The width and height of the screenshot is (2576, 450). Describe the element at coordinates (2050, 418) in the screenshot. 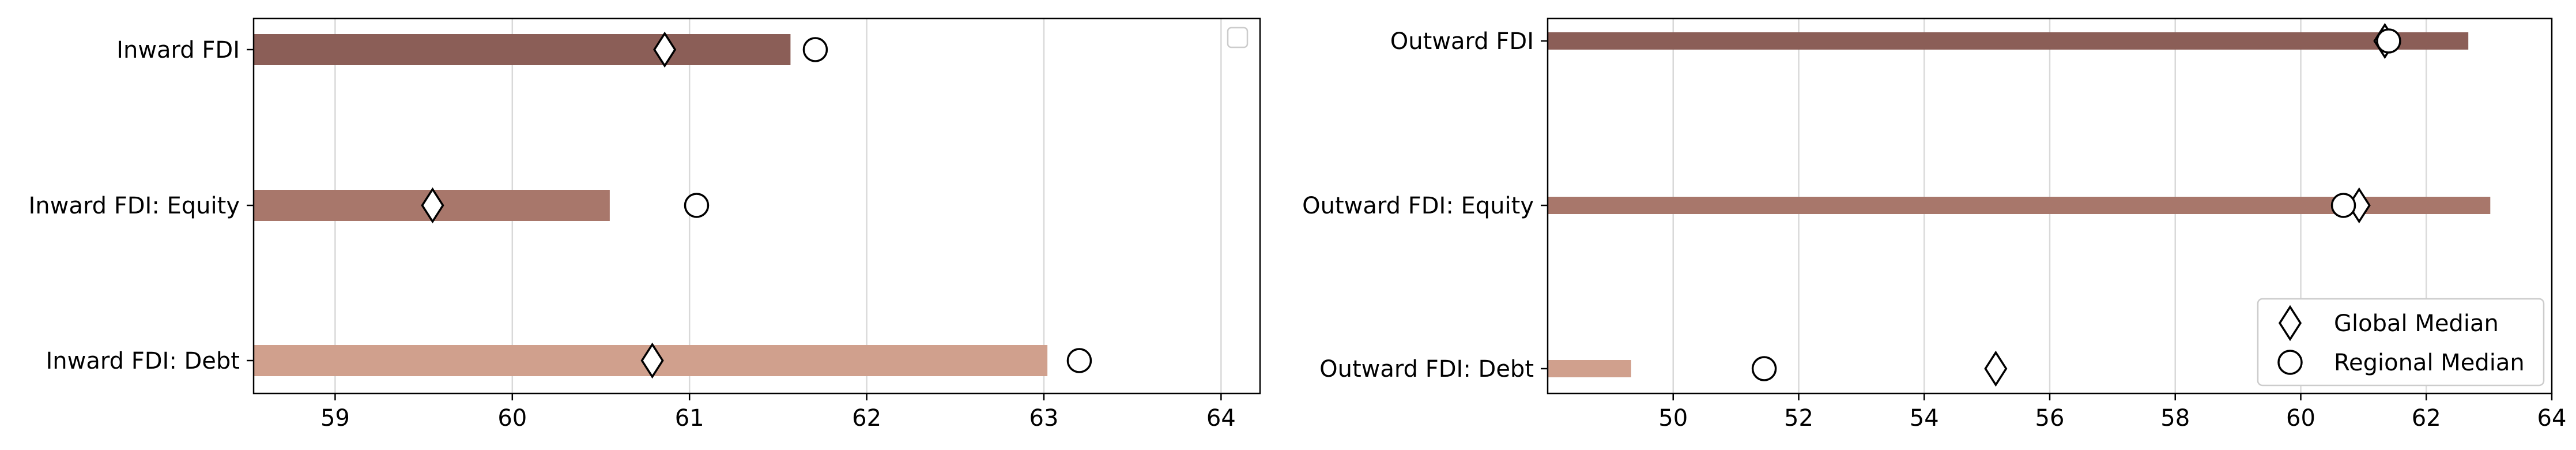

I see `x-tick-label: 56` at that location.